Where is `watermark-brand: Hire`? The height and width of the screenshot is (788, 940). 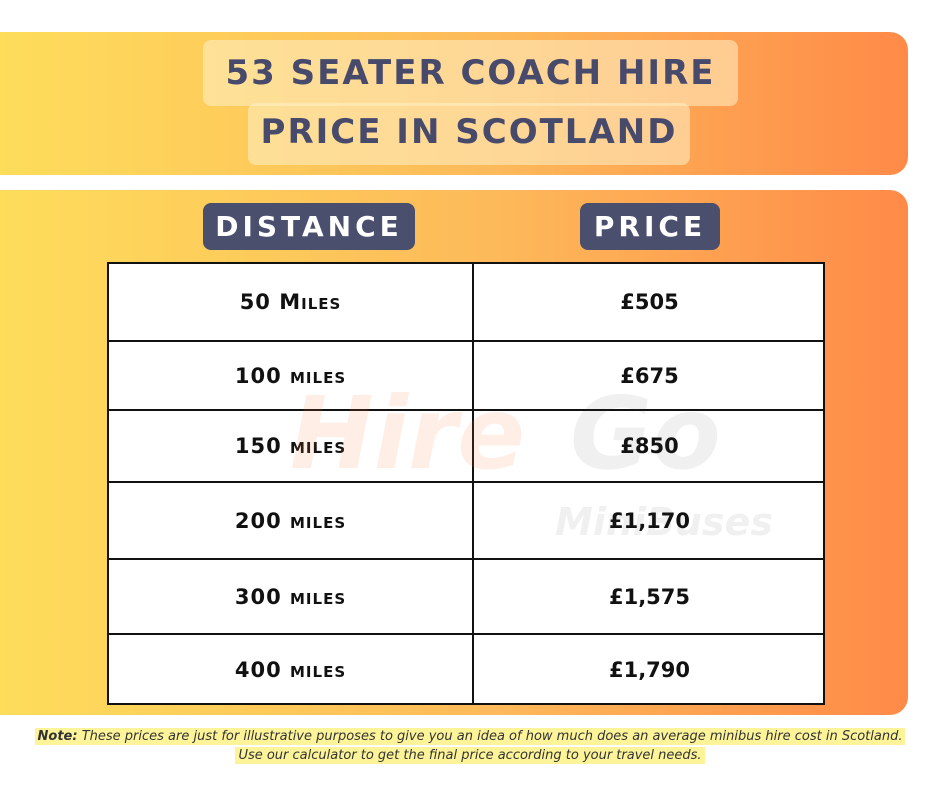 watermark-brand: Hire is located at coordinates (408, 433).